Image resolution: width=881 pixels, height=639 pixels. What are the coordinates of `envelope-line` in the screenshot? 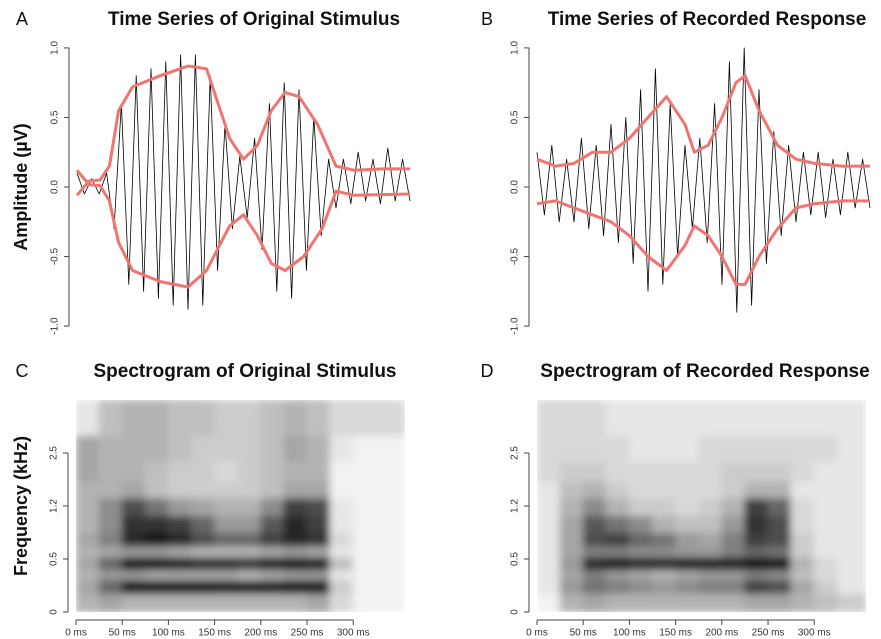 It's located at (703, 242).